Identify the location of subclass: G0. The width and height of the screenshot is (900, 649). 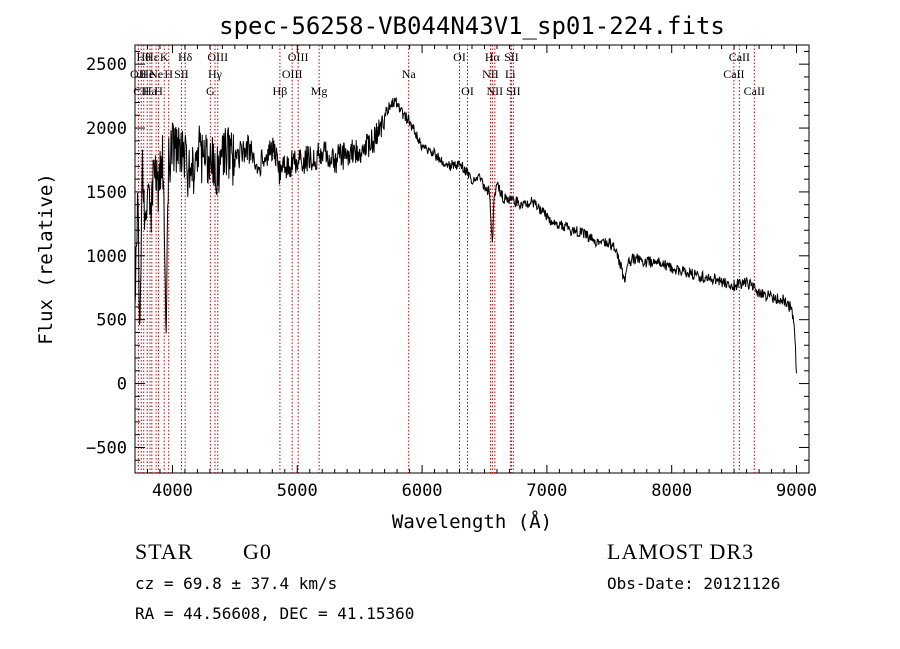
(257, 551).